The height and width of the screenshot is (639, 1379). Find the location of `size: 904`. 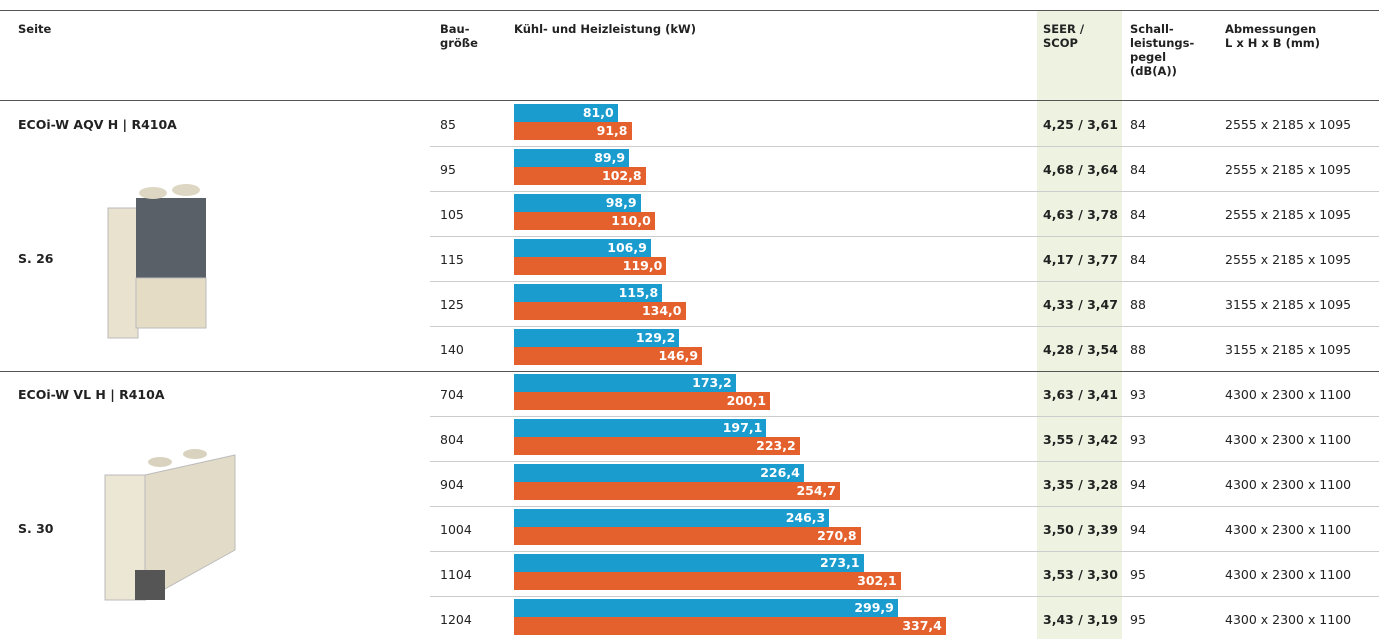

size: 904 is located at coordinates (452, 484).